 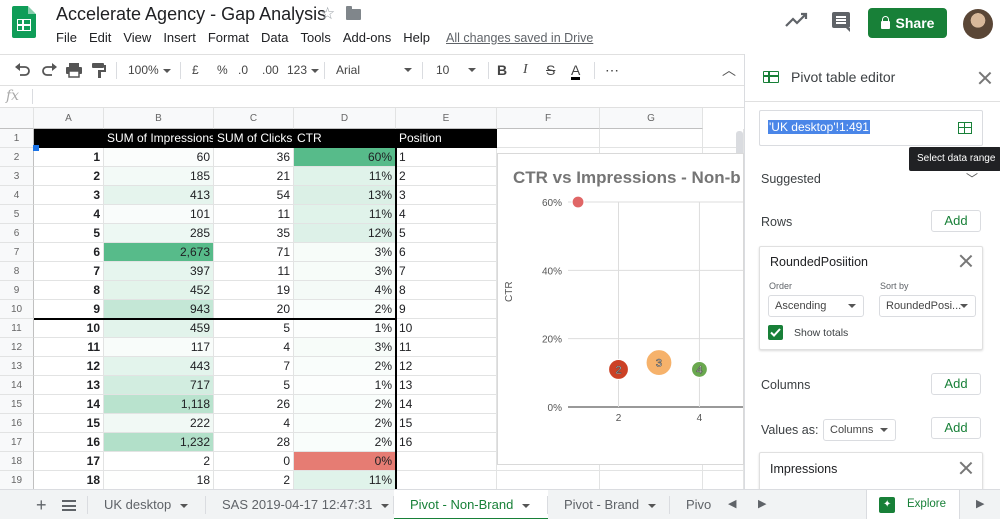 I want to click on row-header: 1, so click(x=17, y=138).